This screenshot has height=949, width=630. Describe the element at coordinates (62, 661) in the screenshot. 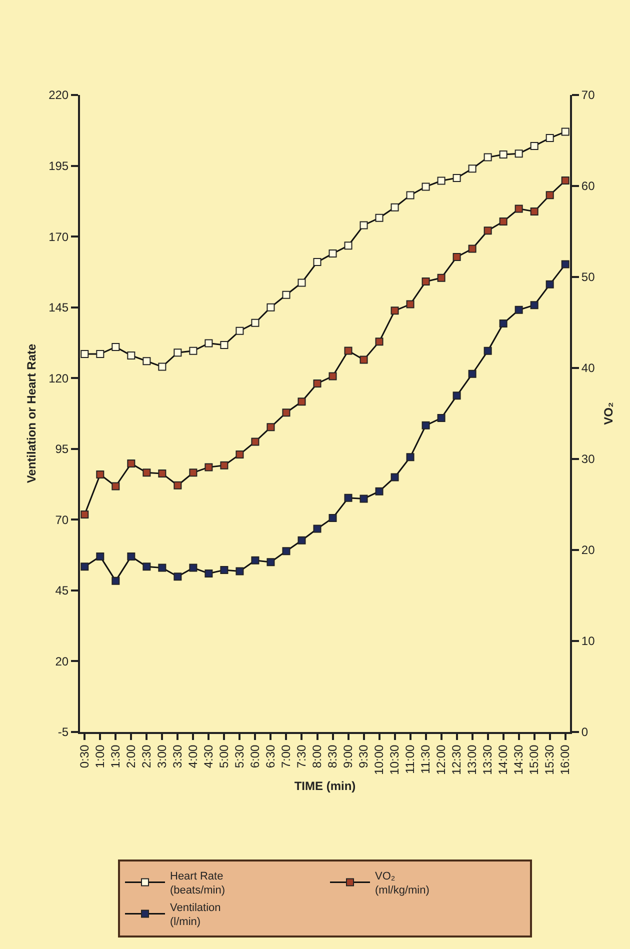

I see `y-tick-label: 20` at that location.